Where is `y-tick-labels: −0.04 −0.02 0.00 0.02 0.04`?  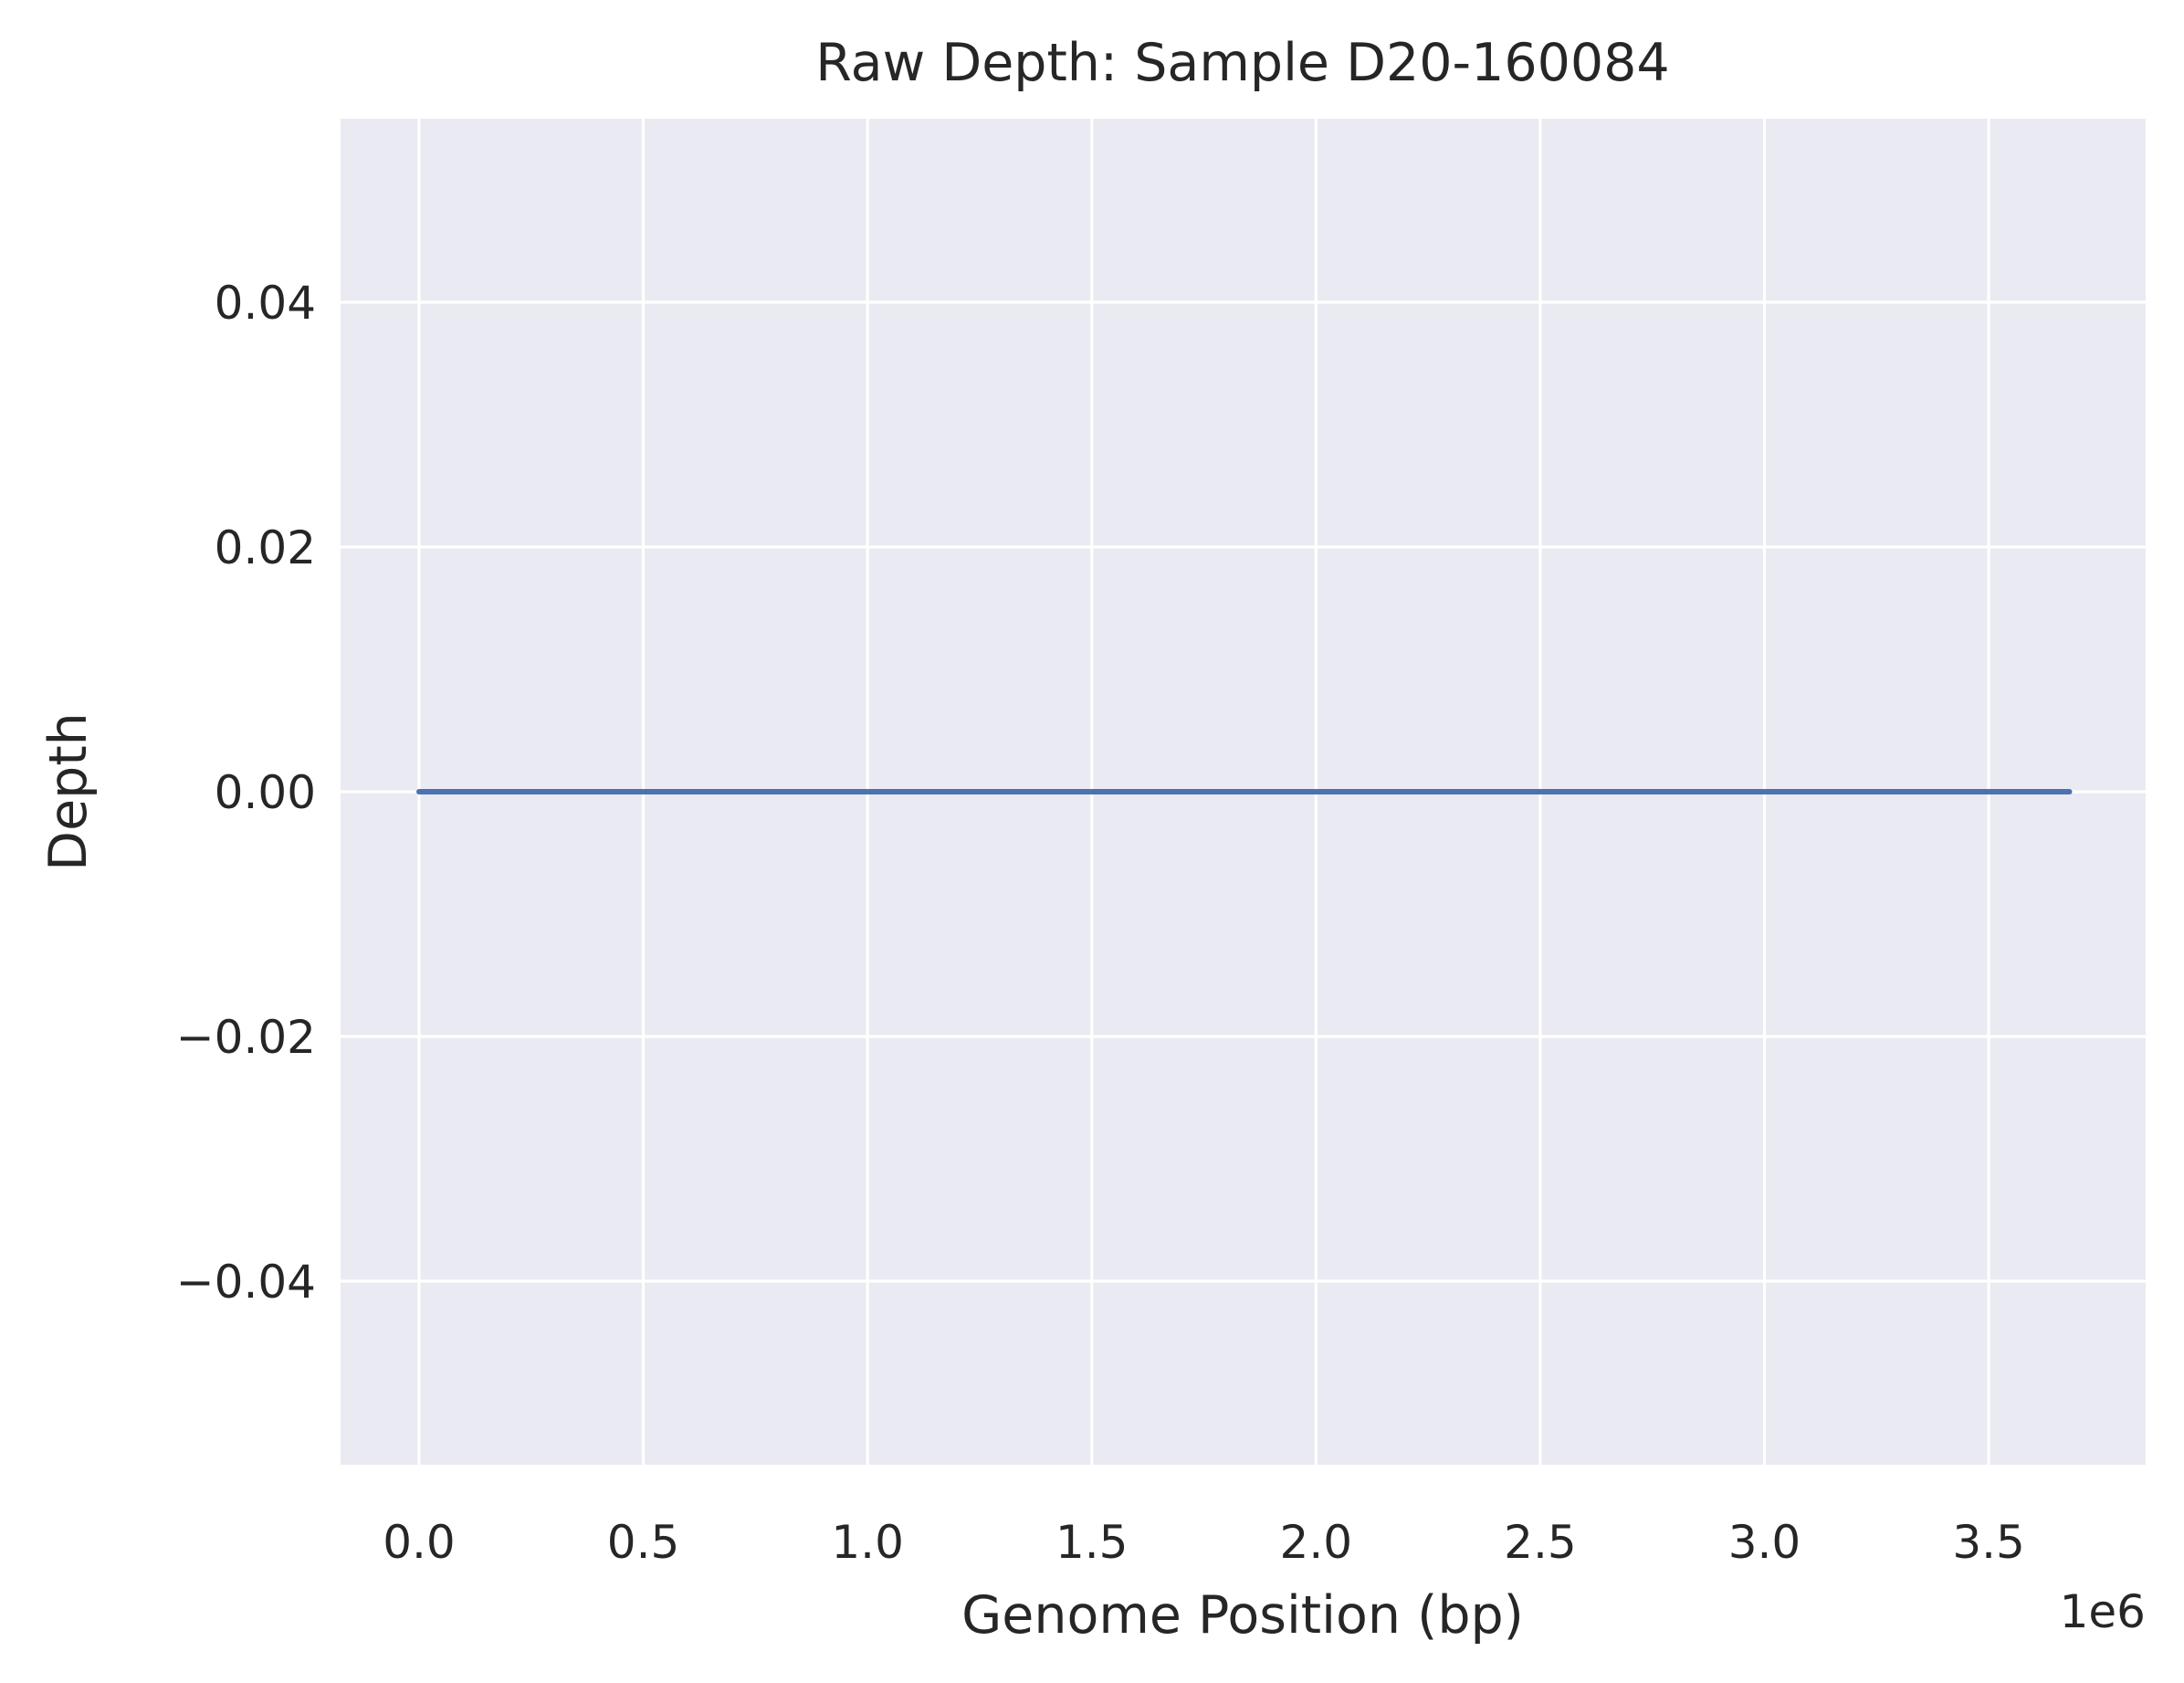 y-tick-labels: −0.04 −0.02 0.00 0.02 0.04 is located at coordinates (246, 793).